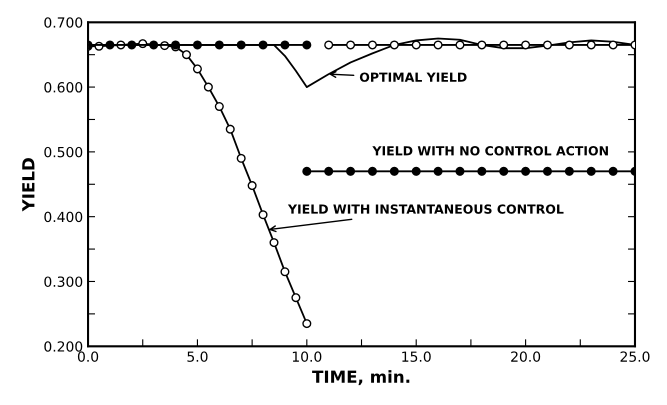 The width and height of the screenshot is (667, 405). Describe the element at coordinates (63, 346) in the screenshot. I see `y-tick-label: 0.200` at that location.